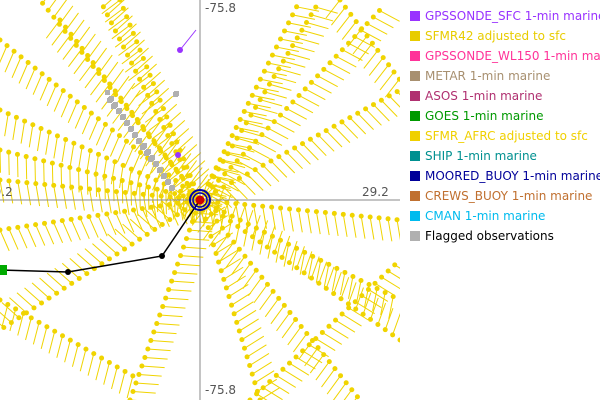  Describe the element at coordinates (512, 176) in the screenshot. I see `legend-label: MOORED_BUOY 1-min marine` at that location.